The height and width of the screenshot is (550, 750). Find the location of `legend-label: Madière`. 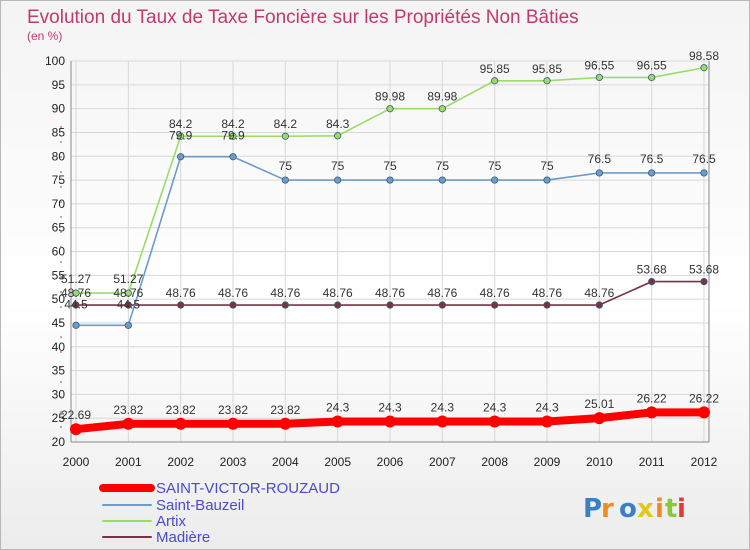

legend-label: Madière is located at coordinates (183, 537).